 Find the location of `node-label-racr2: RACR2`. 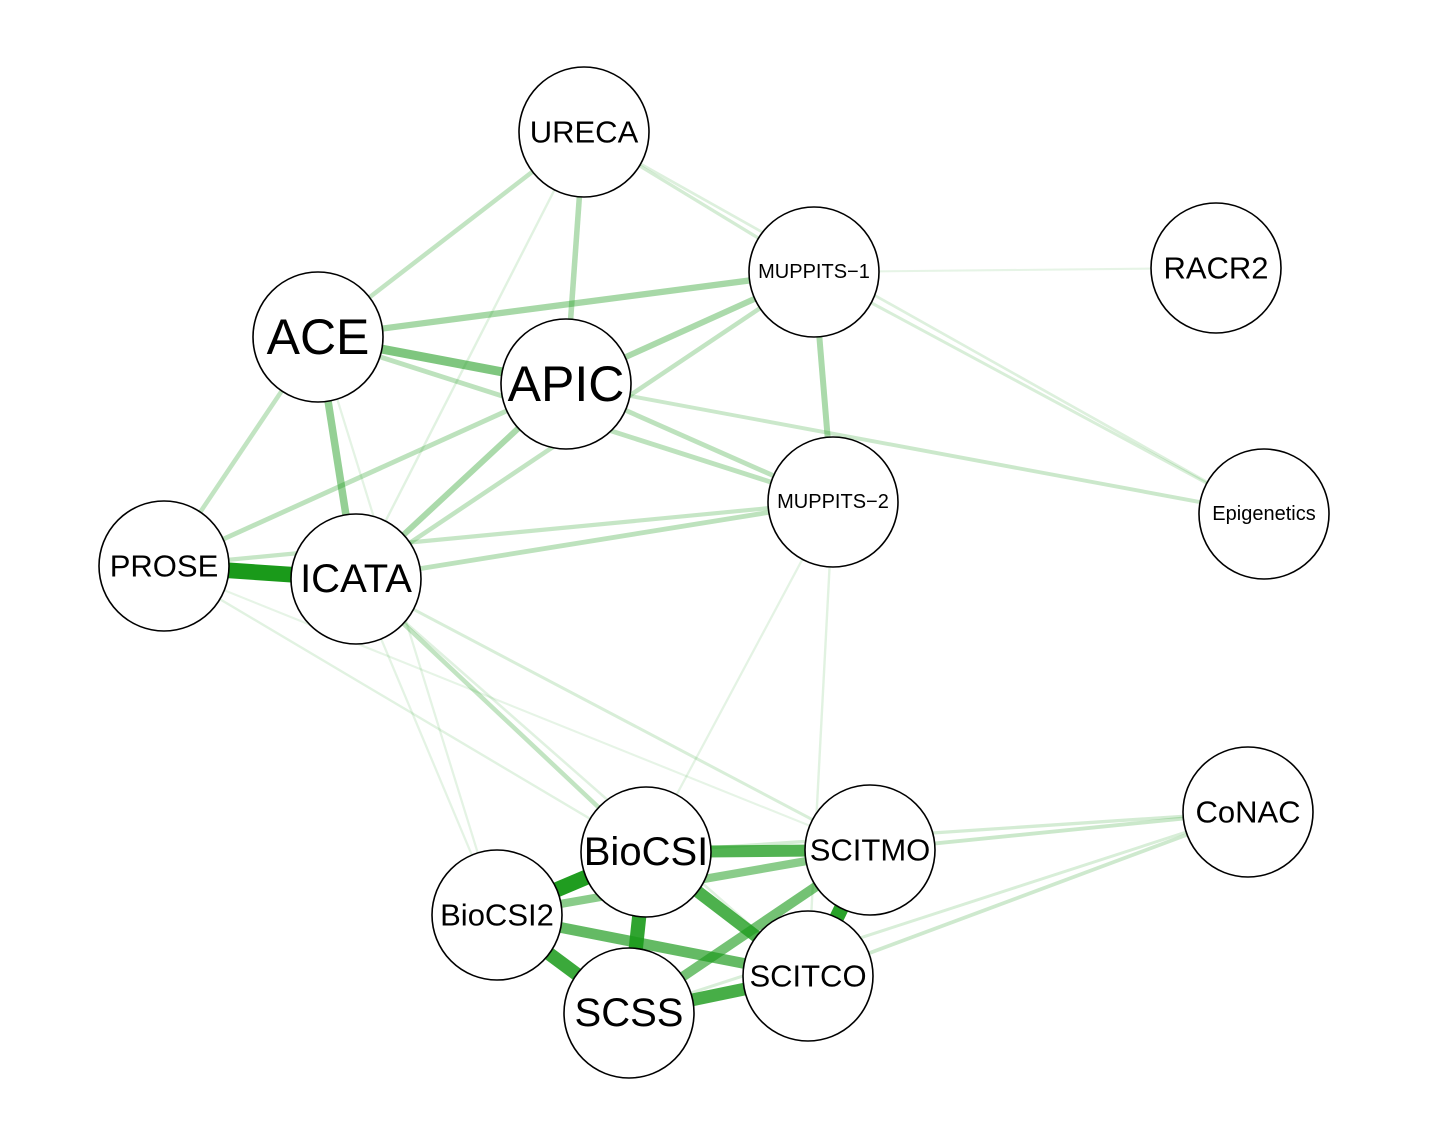

node-label-racr2: RACR2 is located at coordinates (1215, 268).